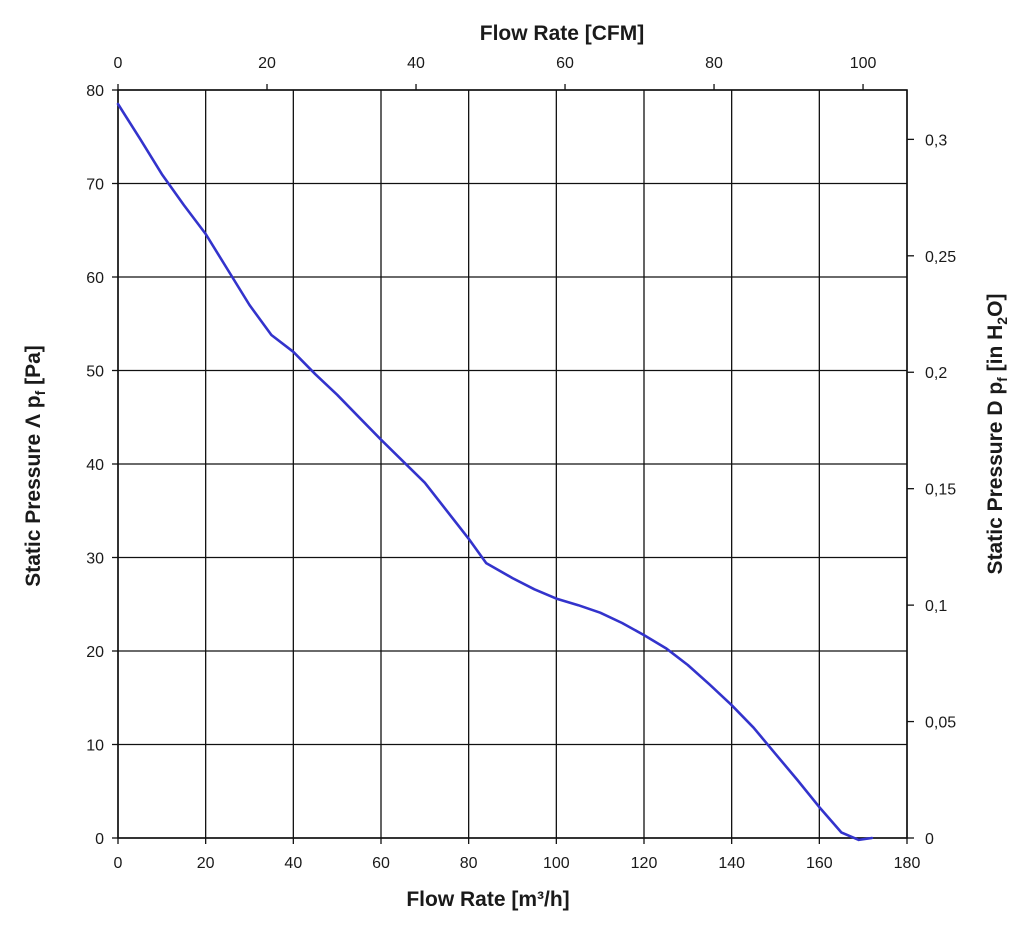 Image resolution: width=1024 pixels, height=939 pixels. Describe the element at coordinates (714, 63) in the screenshot. I see `top-tick-label: 80` at that location.